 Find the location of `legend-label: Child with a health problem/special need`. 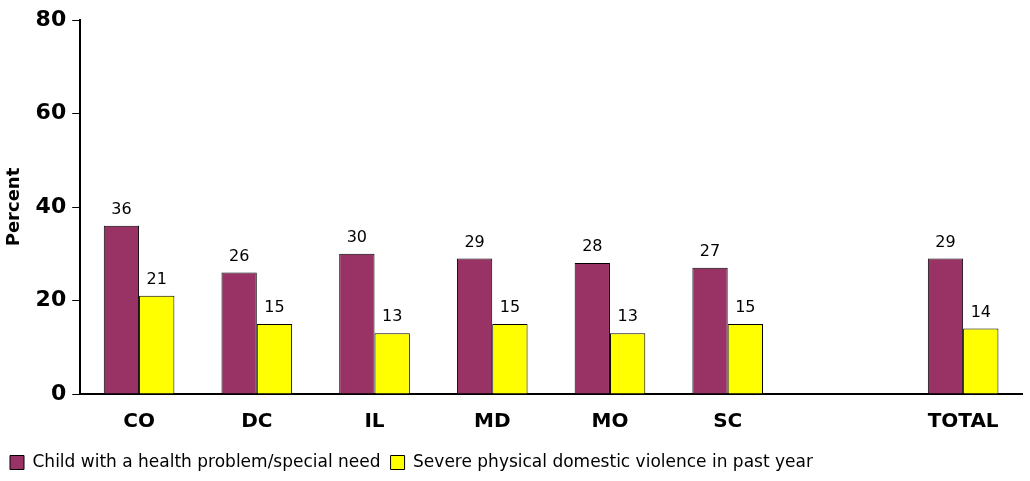

legend-label: Child with a health problem/special need is located at coordinates (206, 460).